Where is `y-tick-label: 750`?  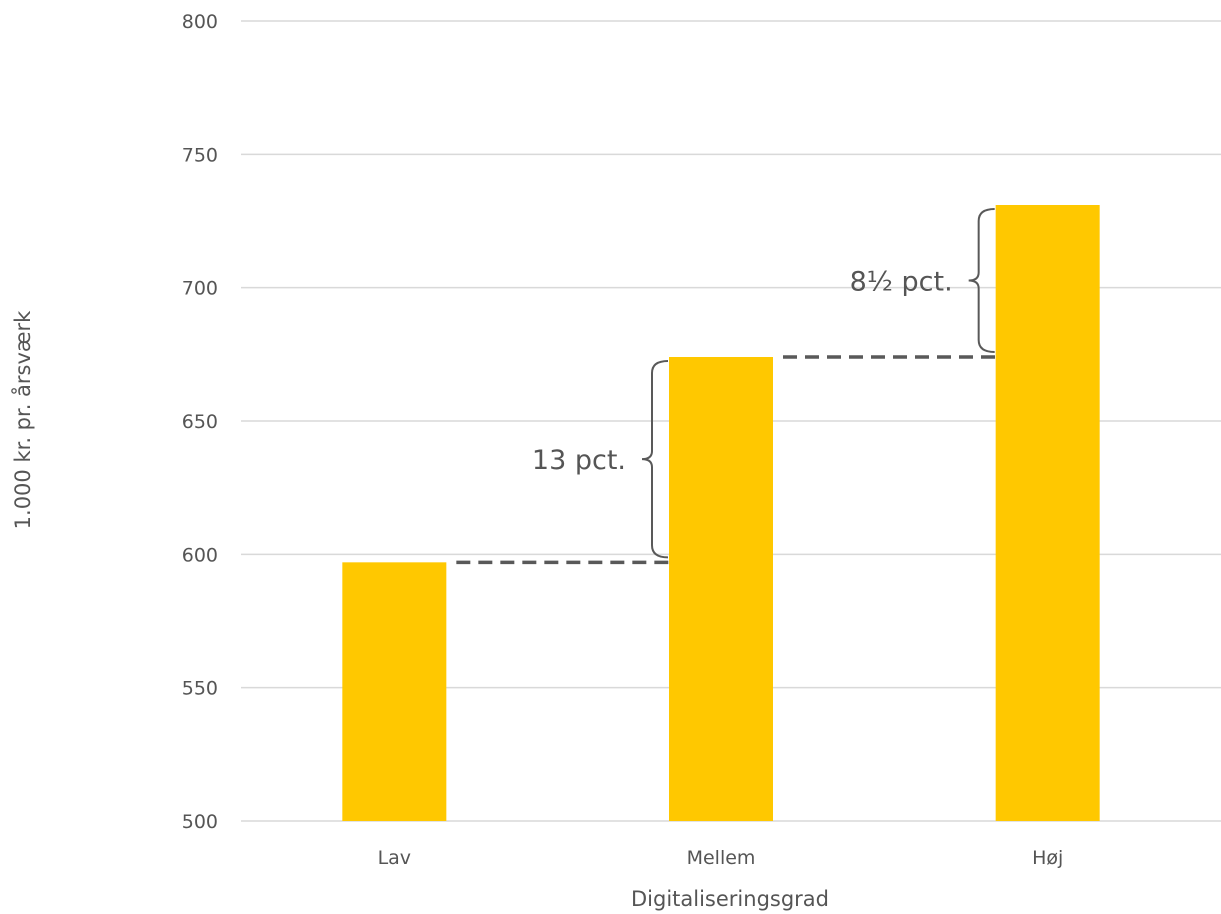 y-tick-label: 750 is located at coordinates (200, 155).